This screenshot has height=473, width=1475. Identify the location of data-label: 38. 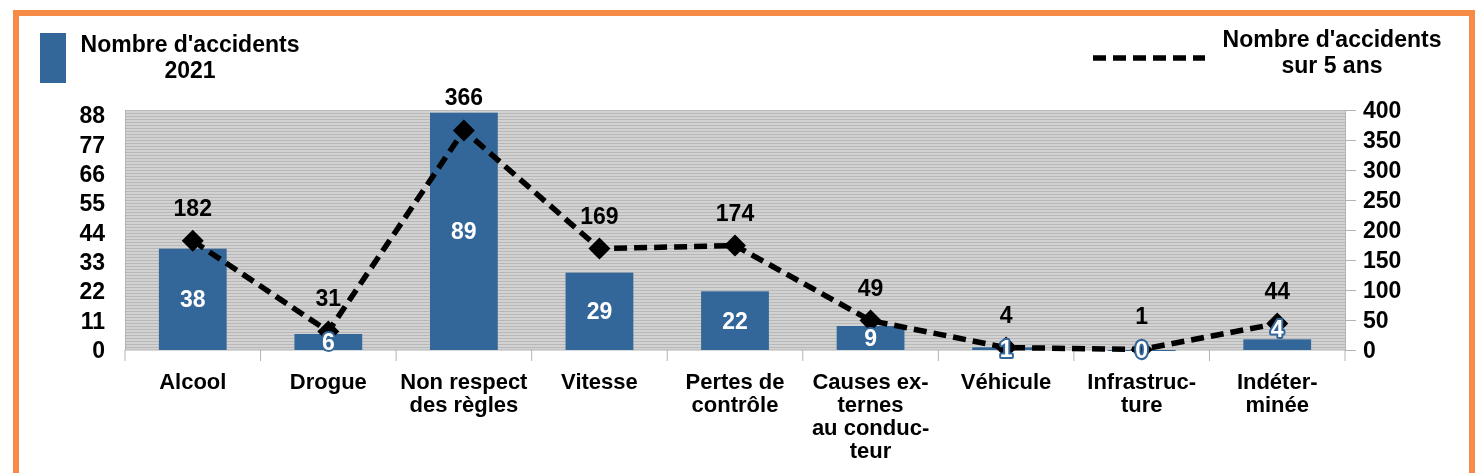
(192, 299).